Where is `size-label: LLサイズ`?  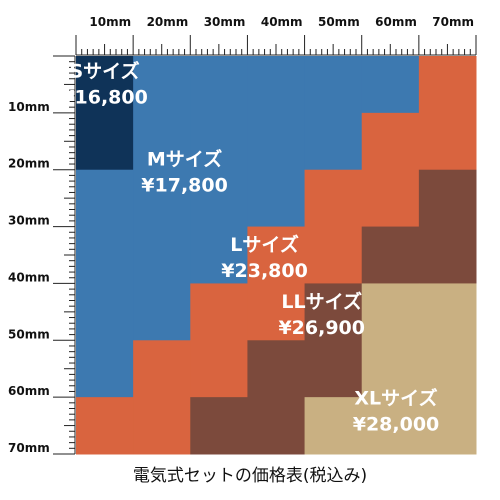
size-label: LLサイズ is located at coordinates (321, 301).